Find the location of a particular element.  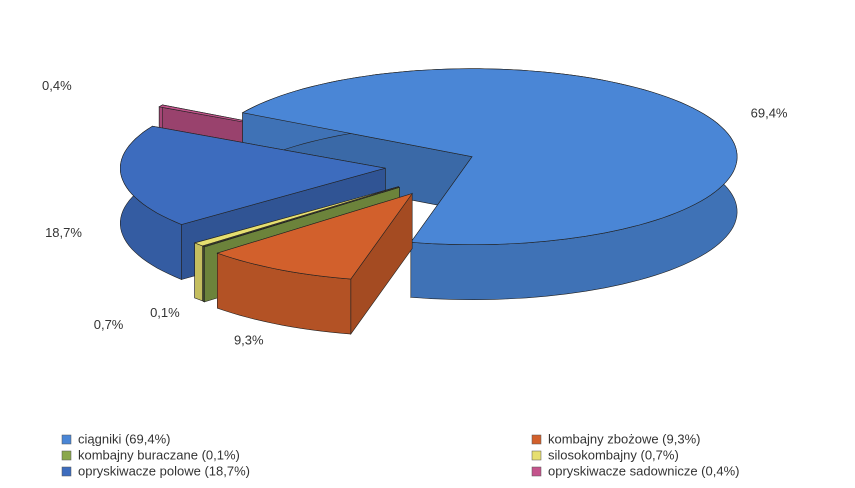

legend-label: ciągniki (69,4%) is located at coordinates (124, 438).